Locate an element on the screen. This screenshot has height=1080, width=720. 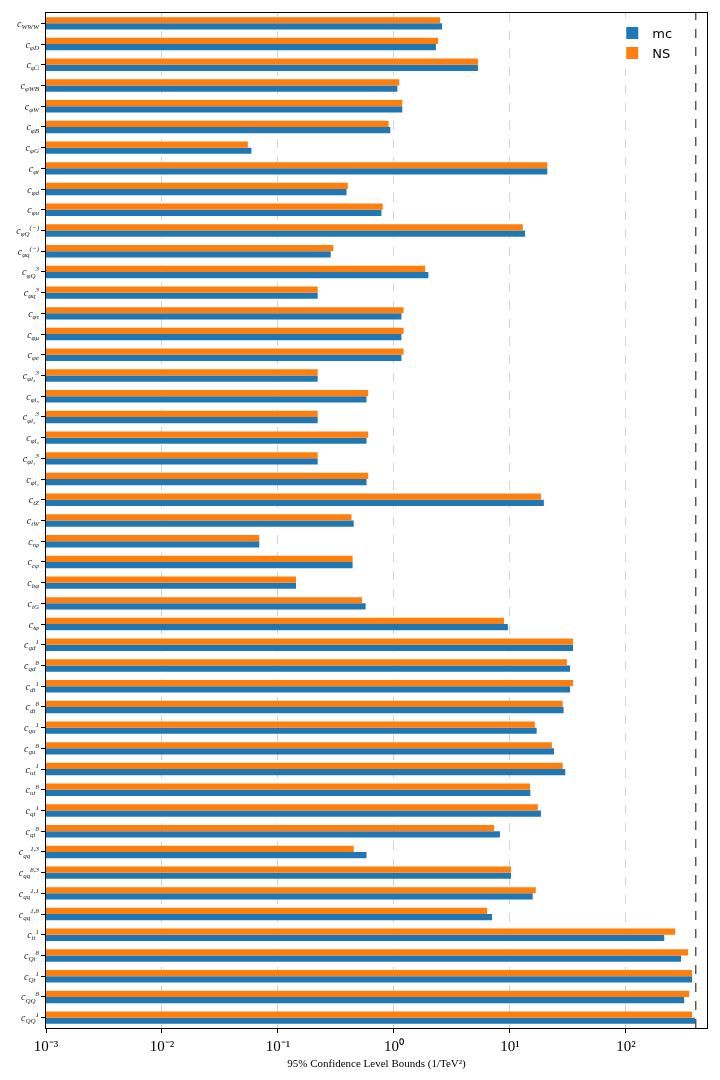
y-tick-label: c$_{bφ}$ is located at coordinates (33, 584).